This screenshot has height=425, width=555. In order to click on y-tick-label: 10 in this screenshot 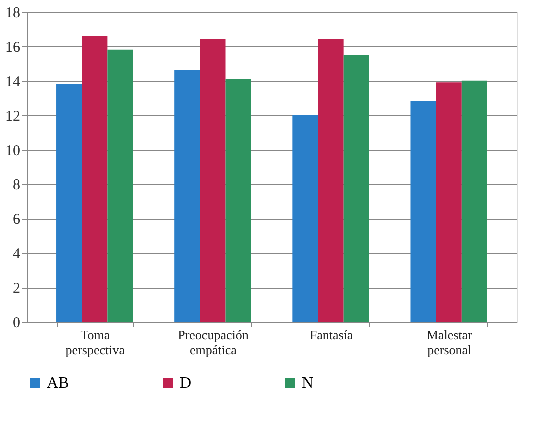, I will do `click(13, 151)`.